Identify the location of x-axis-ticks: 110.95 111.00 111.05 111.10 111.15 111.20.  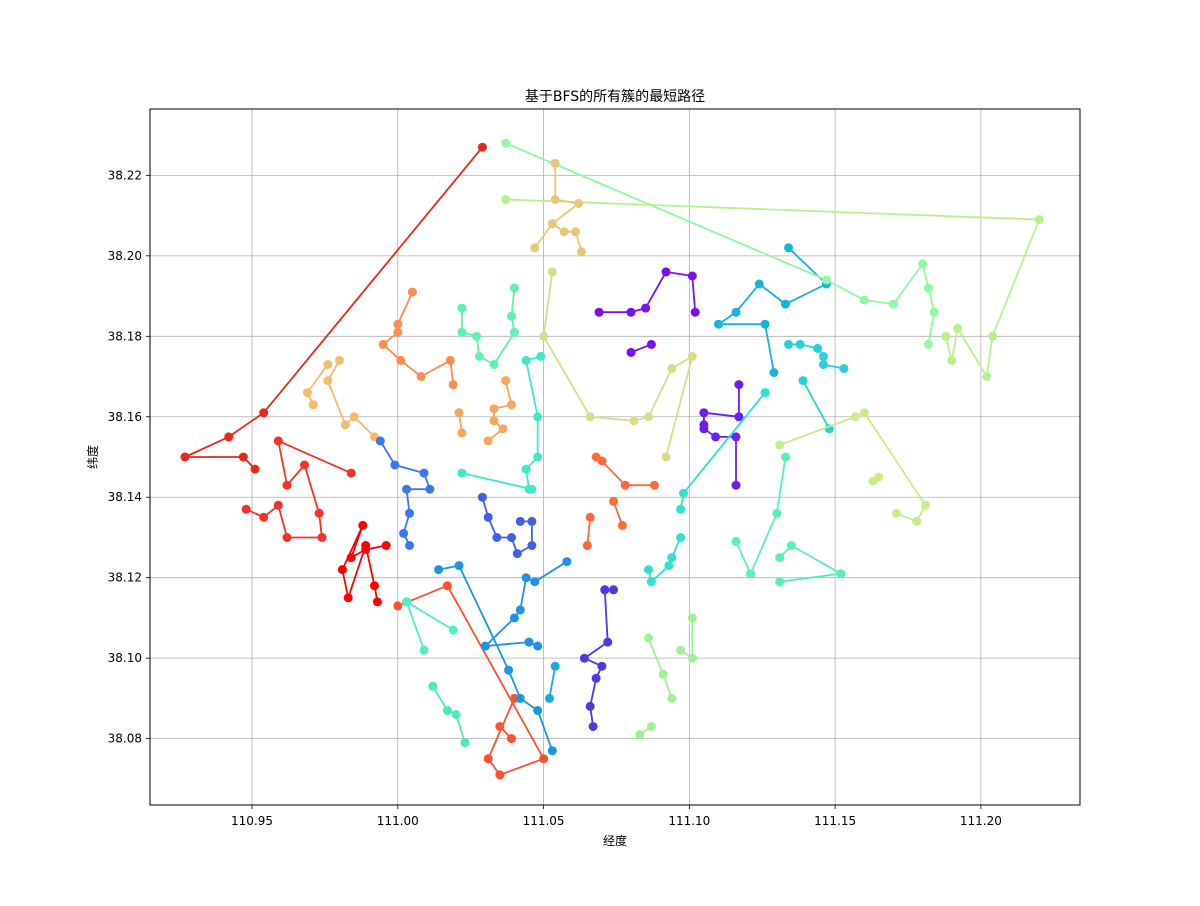
(616, 816).